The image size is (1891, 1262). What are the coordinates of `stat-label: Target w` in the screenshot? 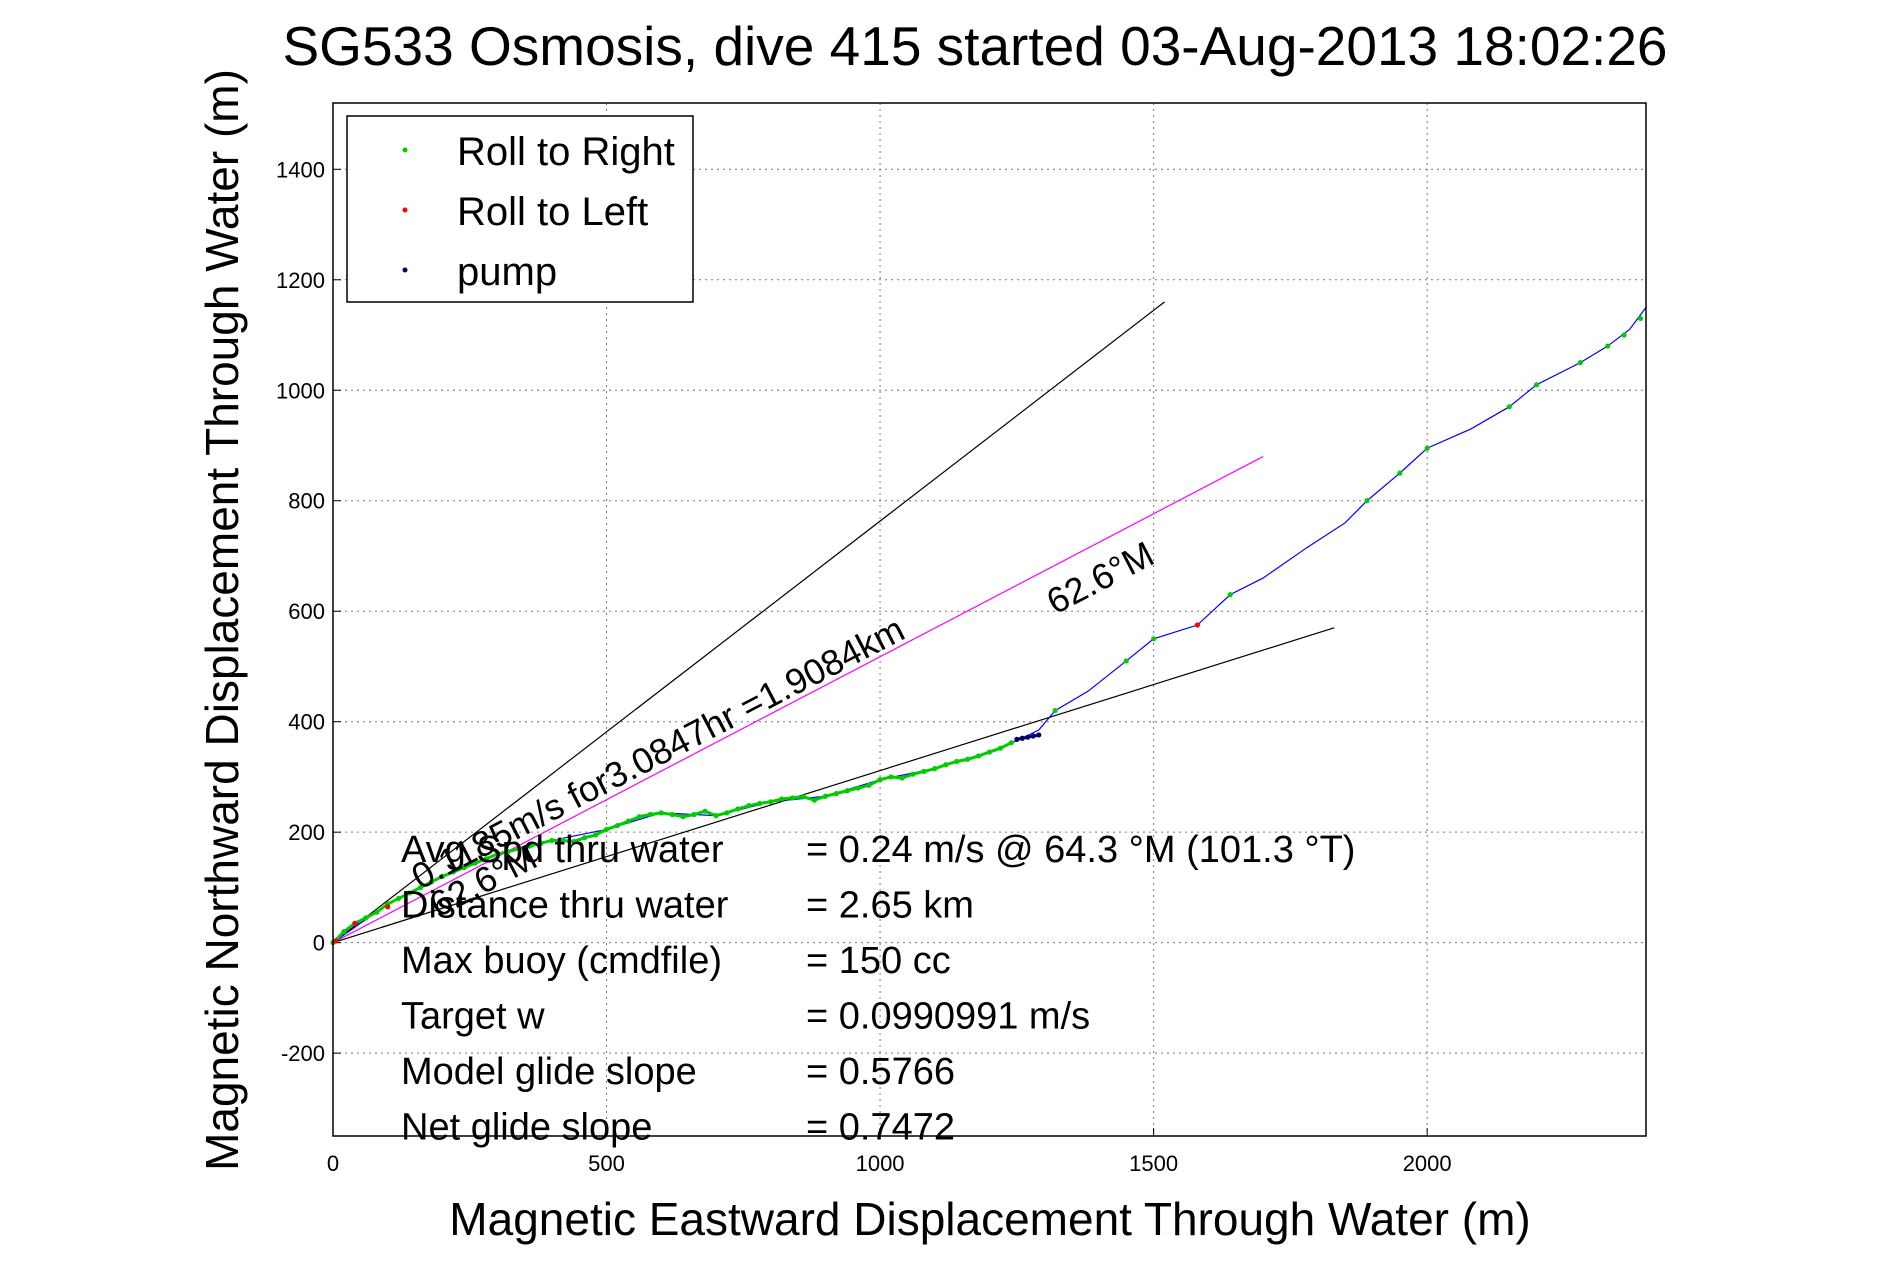 It's located at (473, 1017).